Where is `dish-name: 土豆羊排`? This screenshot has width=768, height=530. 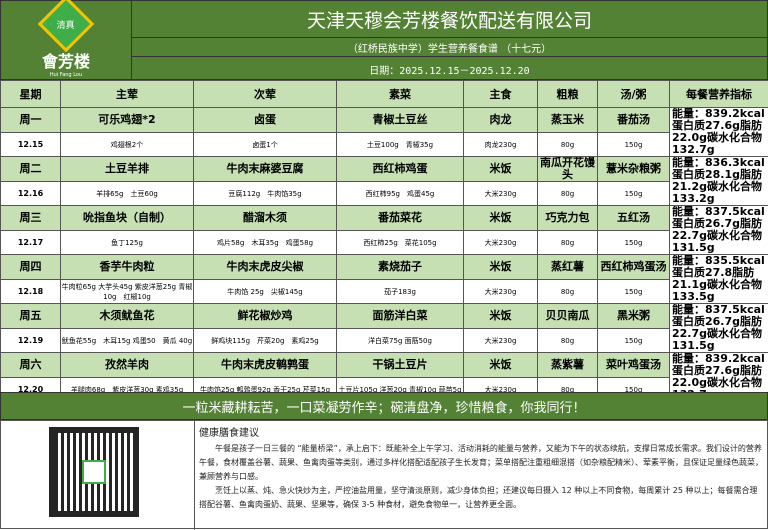
dish-name: 土豆羊排 is located at coordinates (127, 169).